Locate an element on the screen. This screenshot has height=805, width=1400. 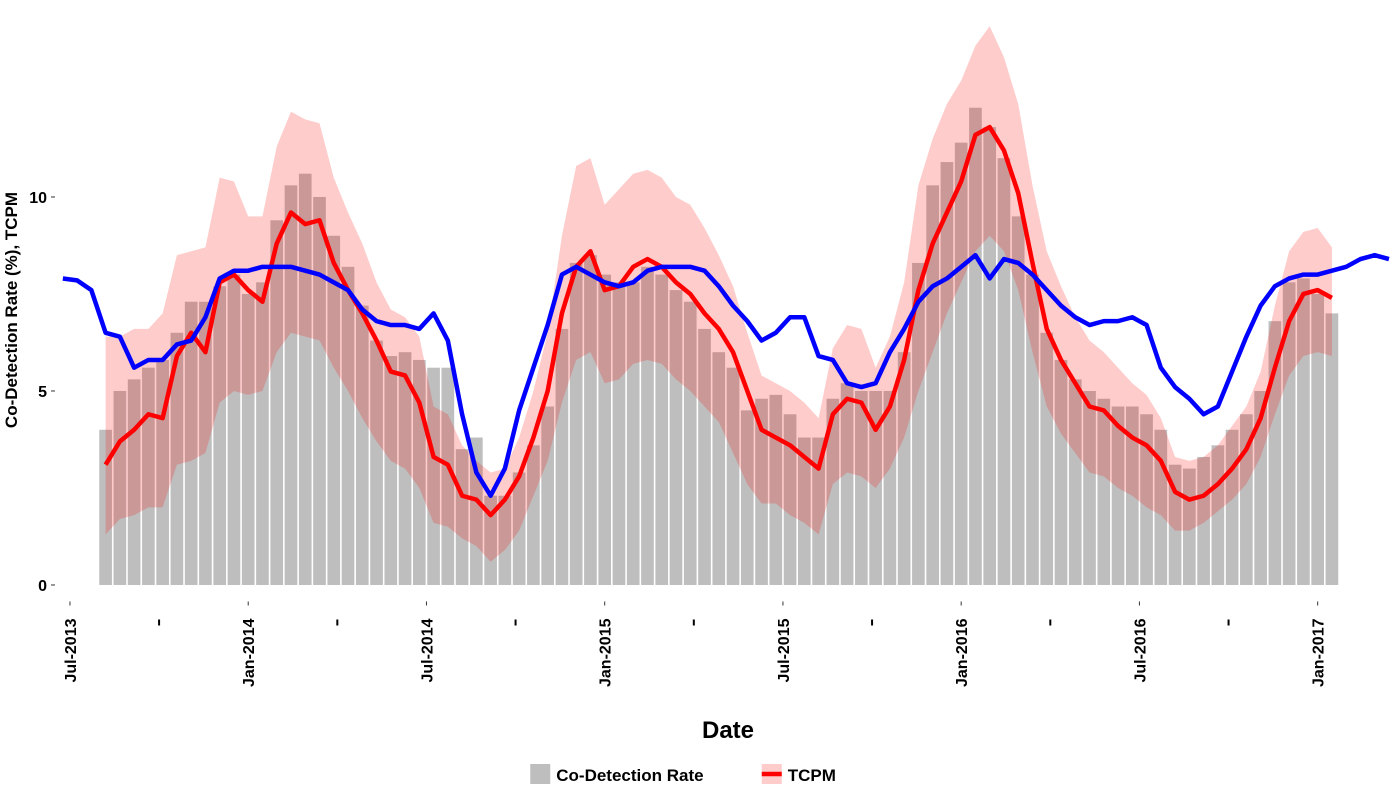
x-tick-label: Jul-2016 is located at coordinates (1140, 650).